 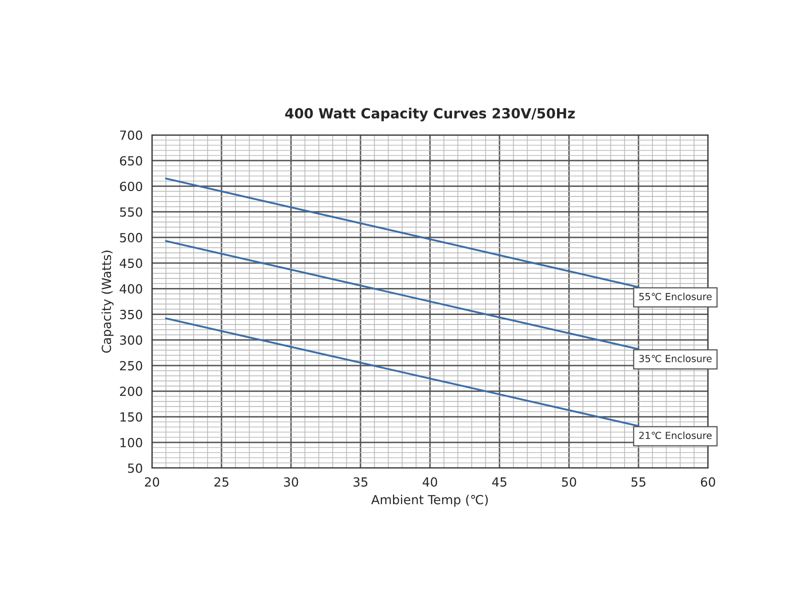 I want to click on y-tick-label: 550, so click(x=131, y=212).